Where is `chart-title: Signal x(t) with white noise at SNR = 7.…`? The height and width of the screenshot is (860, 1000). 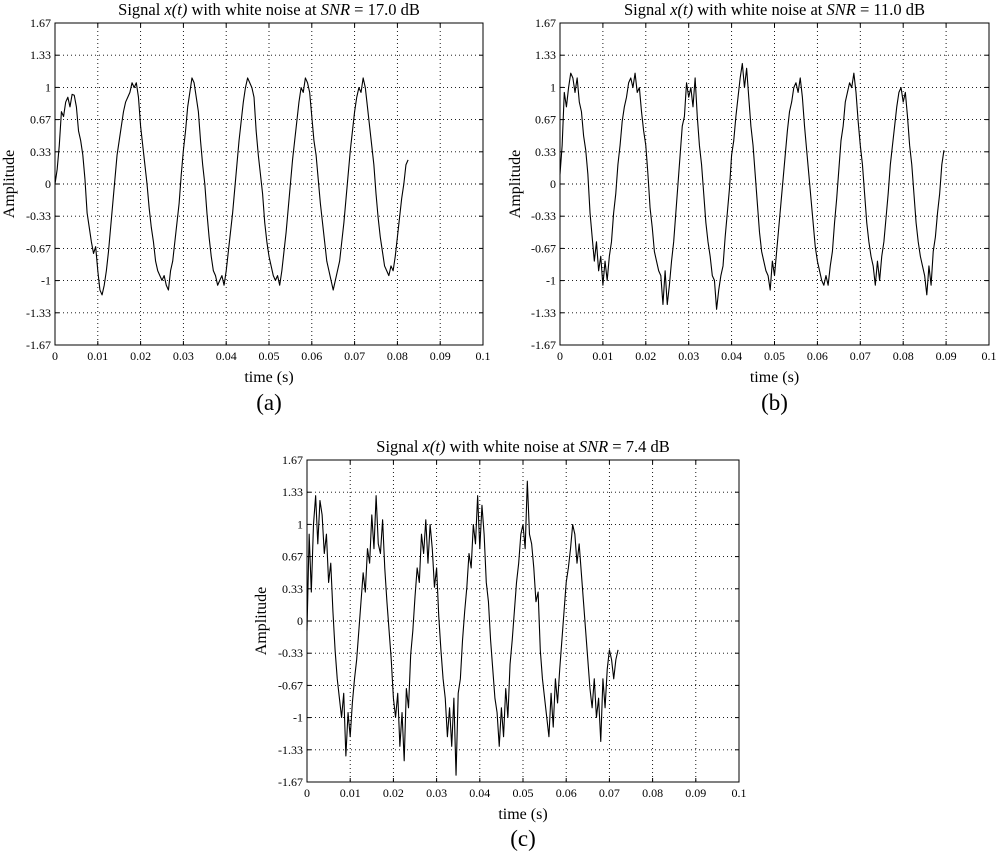 chart-title: Signal x(t) with white noise at SNR = 7.… is located at coordinates (522, 446).